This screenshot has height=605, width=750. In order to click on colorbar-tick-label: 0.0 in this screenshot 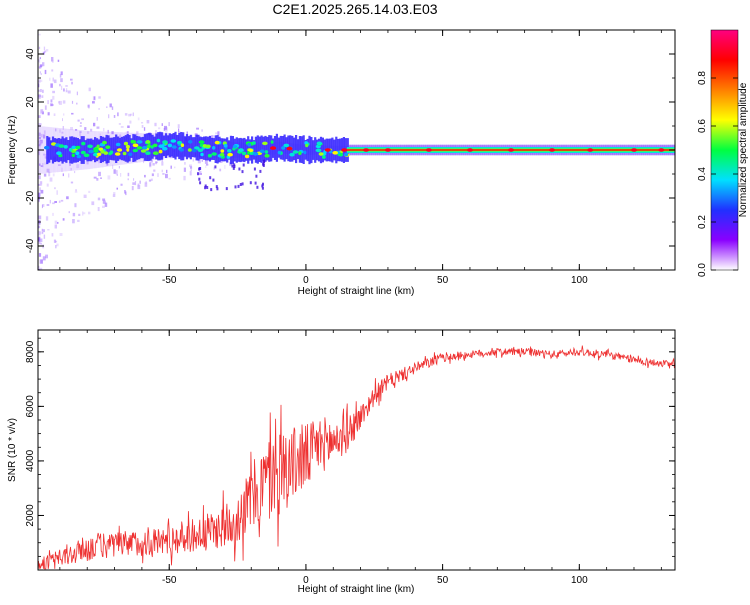, I will do `click(702, 270)`.